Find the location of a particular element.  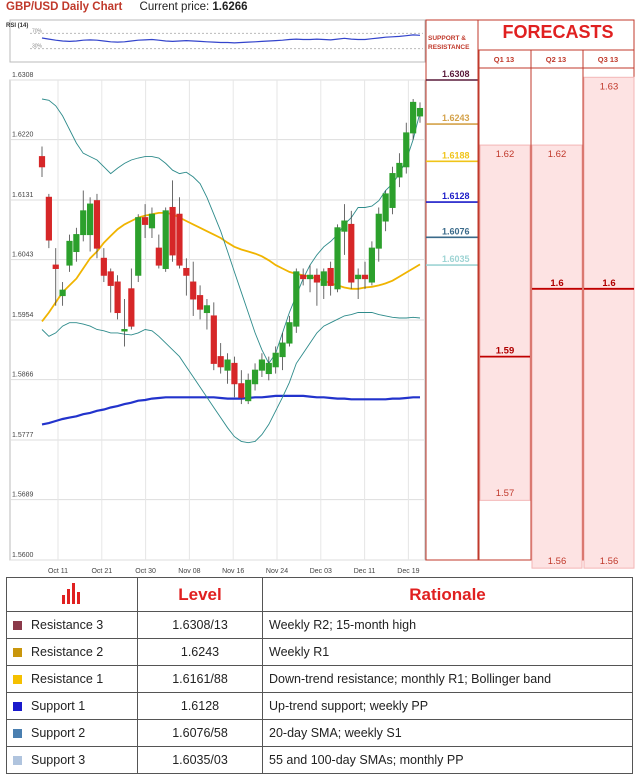

level-name-cell: Resistance 1 is located at coordinates (72, 679).